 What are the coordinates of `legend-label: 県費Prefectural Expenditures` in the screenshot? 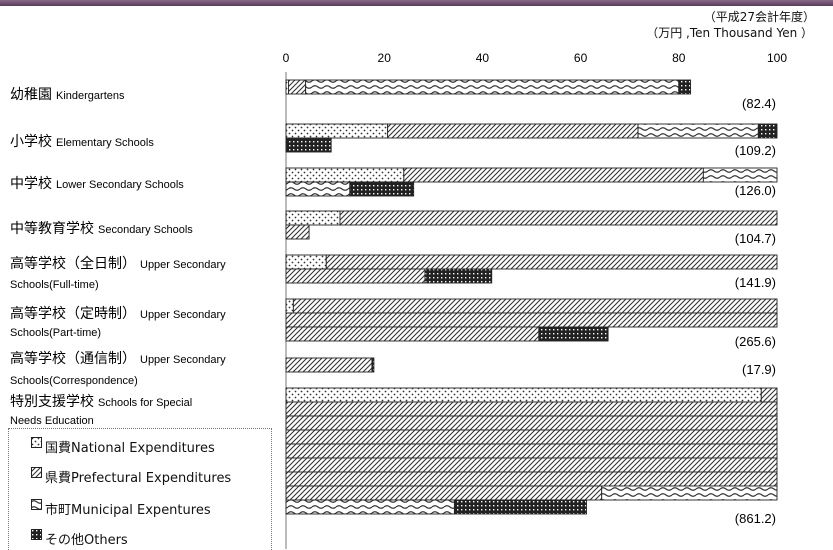 It's located at (138, 478).